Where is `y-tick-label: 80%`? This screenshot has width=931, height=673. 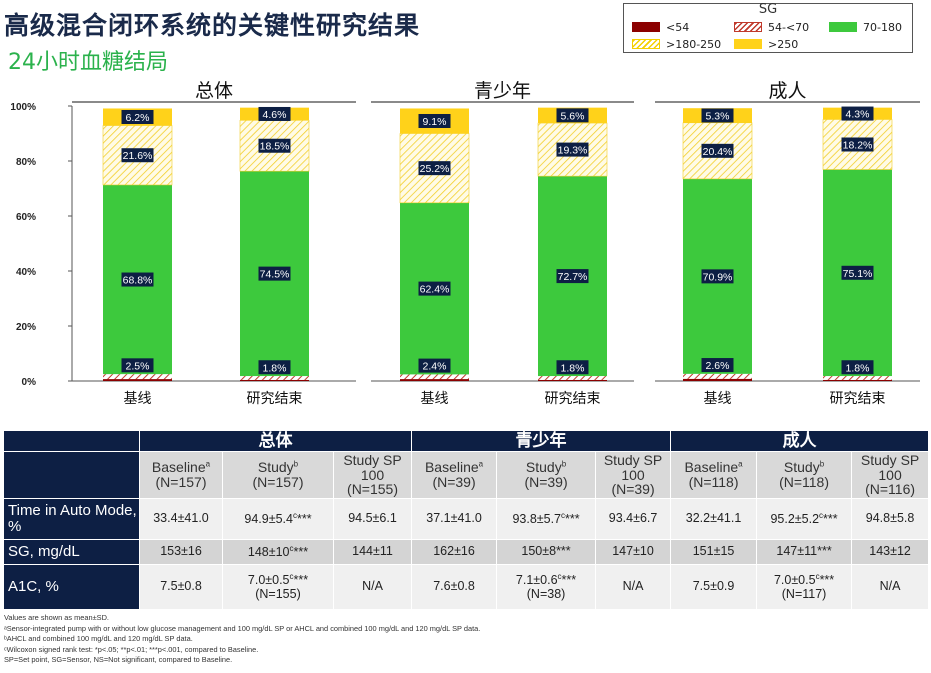
y-tick-label: 80% is located at coordinates (26, 162).